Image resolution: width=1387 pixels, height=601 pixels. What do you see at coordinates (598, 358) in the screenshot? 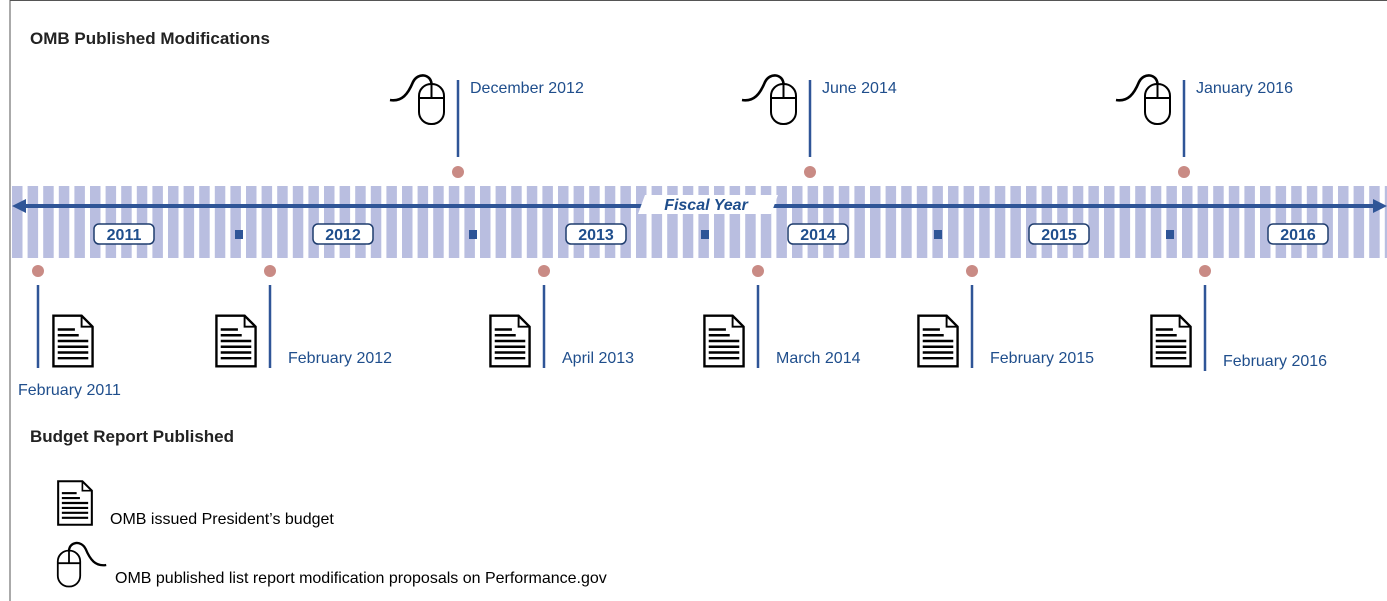
I see `event-date: April 2013` at bounding box center [598, 358].